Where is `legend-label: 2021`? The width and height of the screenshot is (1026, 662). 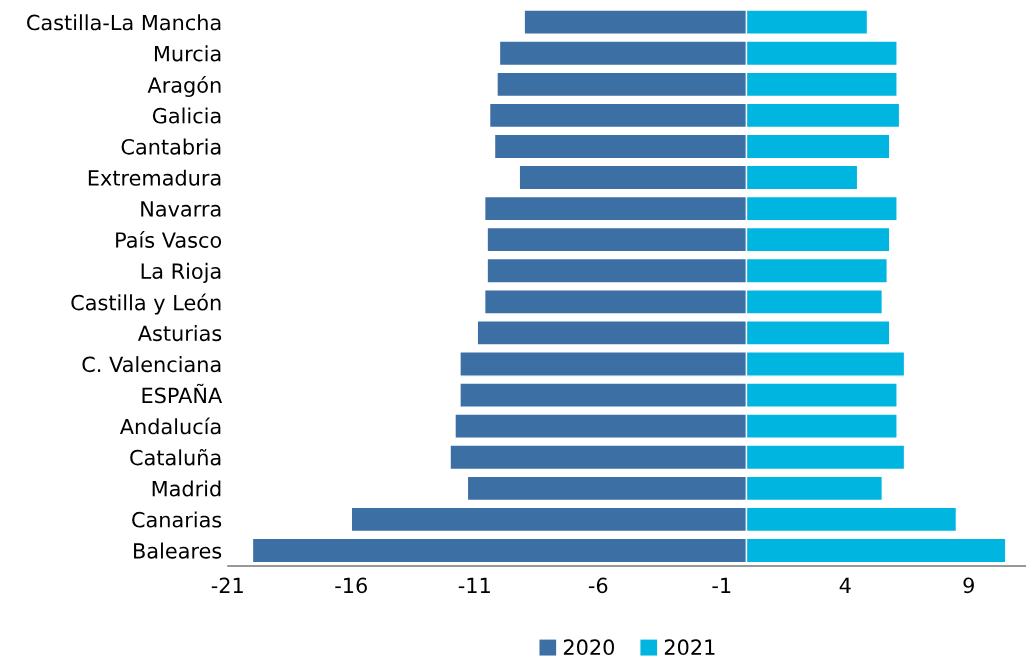 legend-label: 2021 is located at coordinates (689, 647).